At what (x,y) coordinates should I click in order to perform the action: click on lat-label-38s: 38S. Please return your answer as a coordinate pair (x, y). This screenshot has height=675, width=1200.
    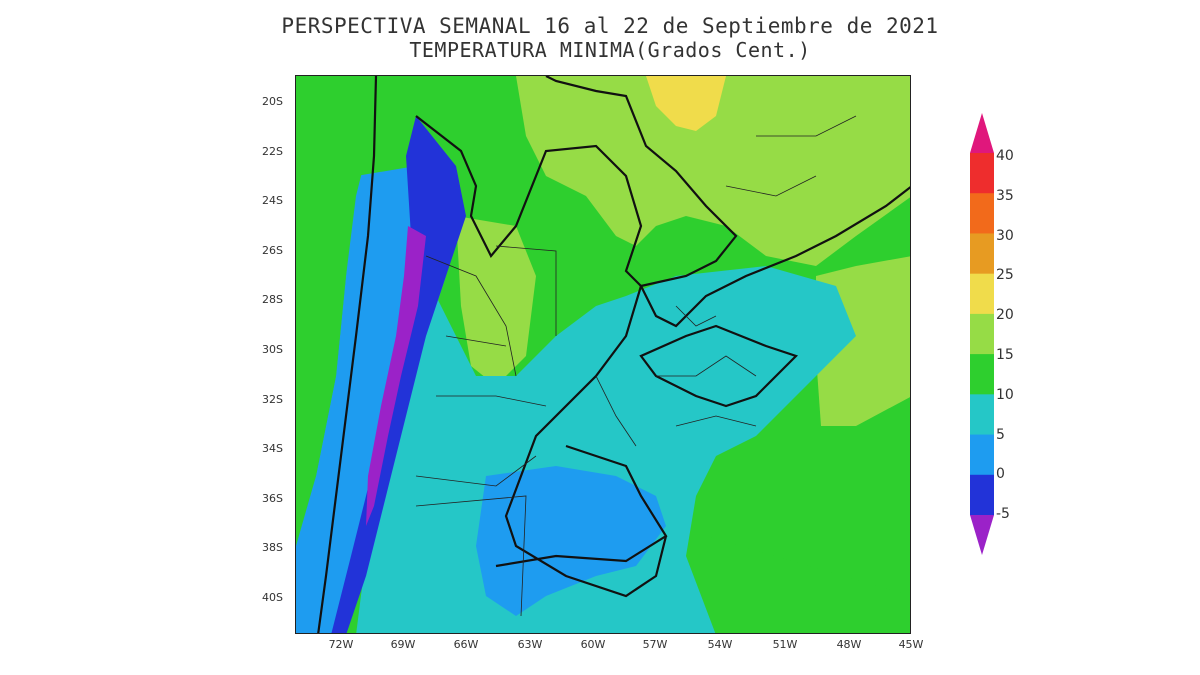
    Looking at the image, I should click on (272, 547).